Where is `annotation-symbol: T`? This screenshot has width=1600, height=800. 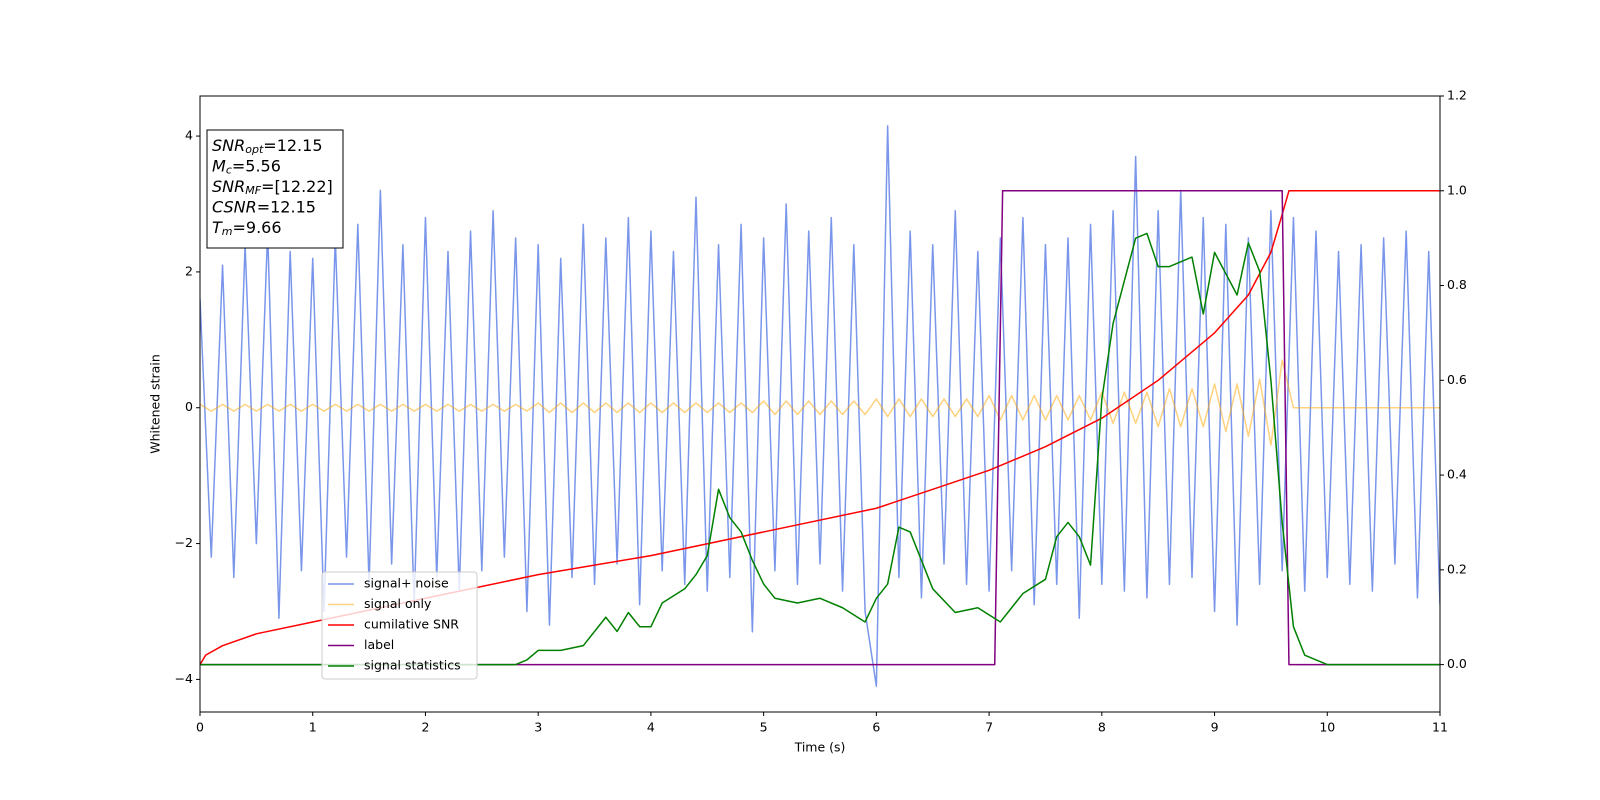 annotation-symbol: T is located at coordinates (217, 227).